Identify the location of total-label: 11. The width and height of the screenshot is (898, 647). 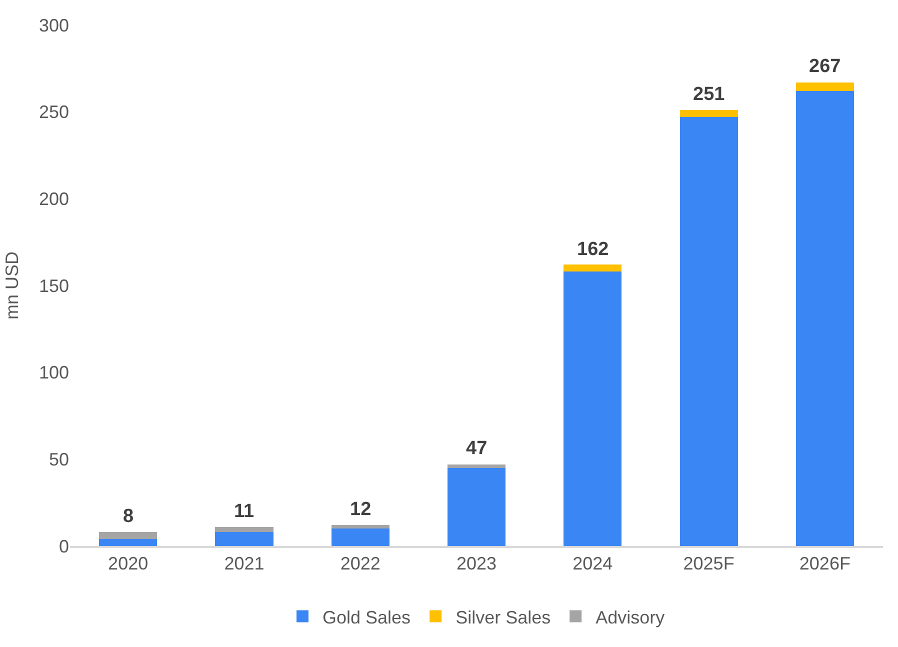
(244, 511).